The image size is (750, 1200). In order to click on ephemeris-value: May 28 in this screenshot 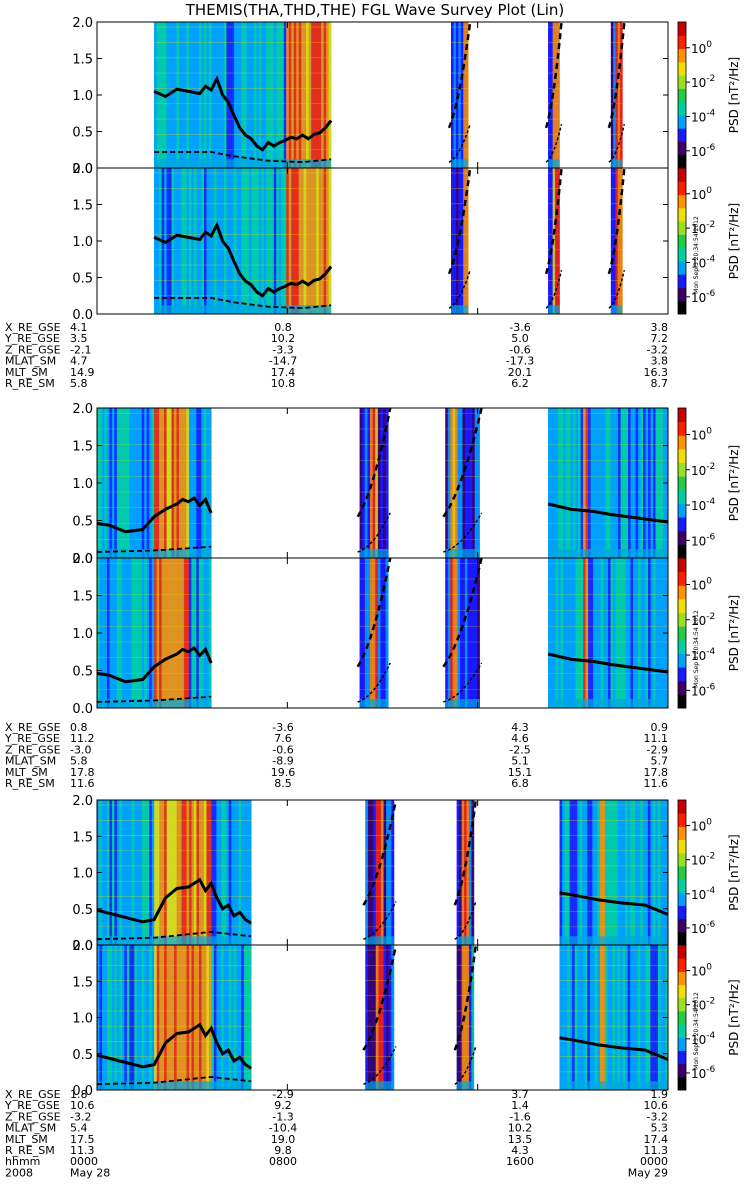, I will do `click(90, 1172)`.